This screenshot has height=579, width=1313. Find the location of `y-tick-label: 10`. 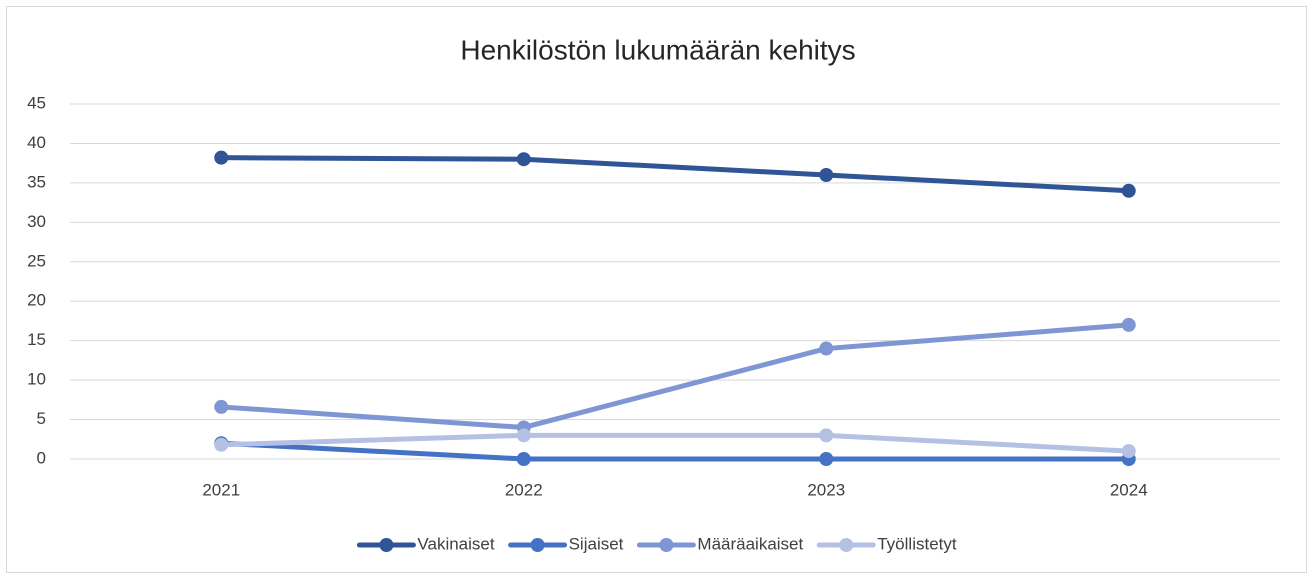

y-tick-label: 10 is located at coordinates (36, 379).